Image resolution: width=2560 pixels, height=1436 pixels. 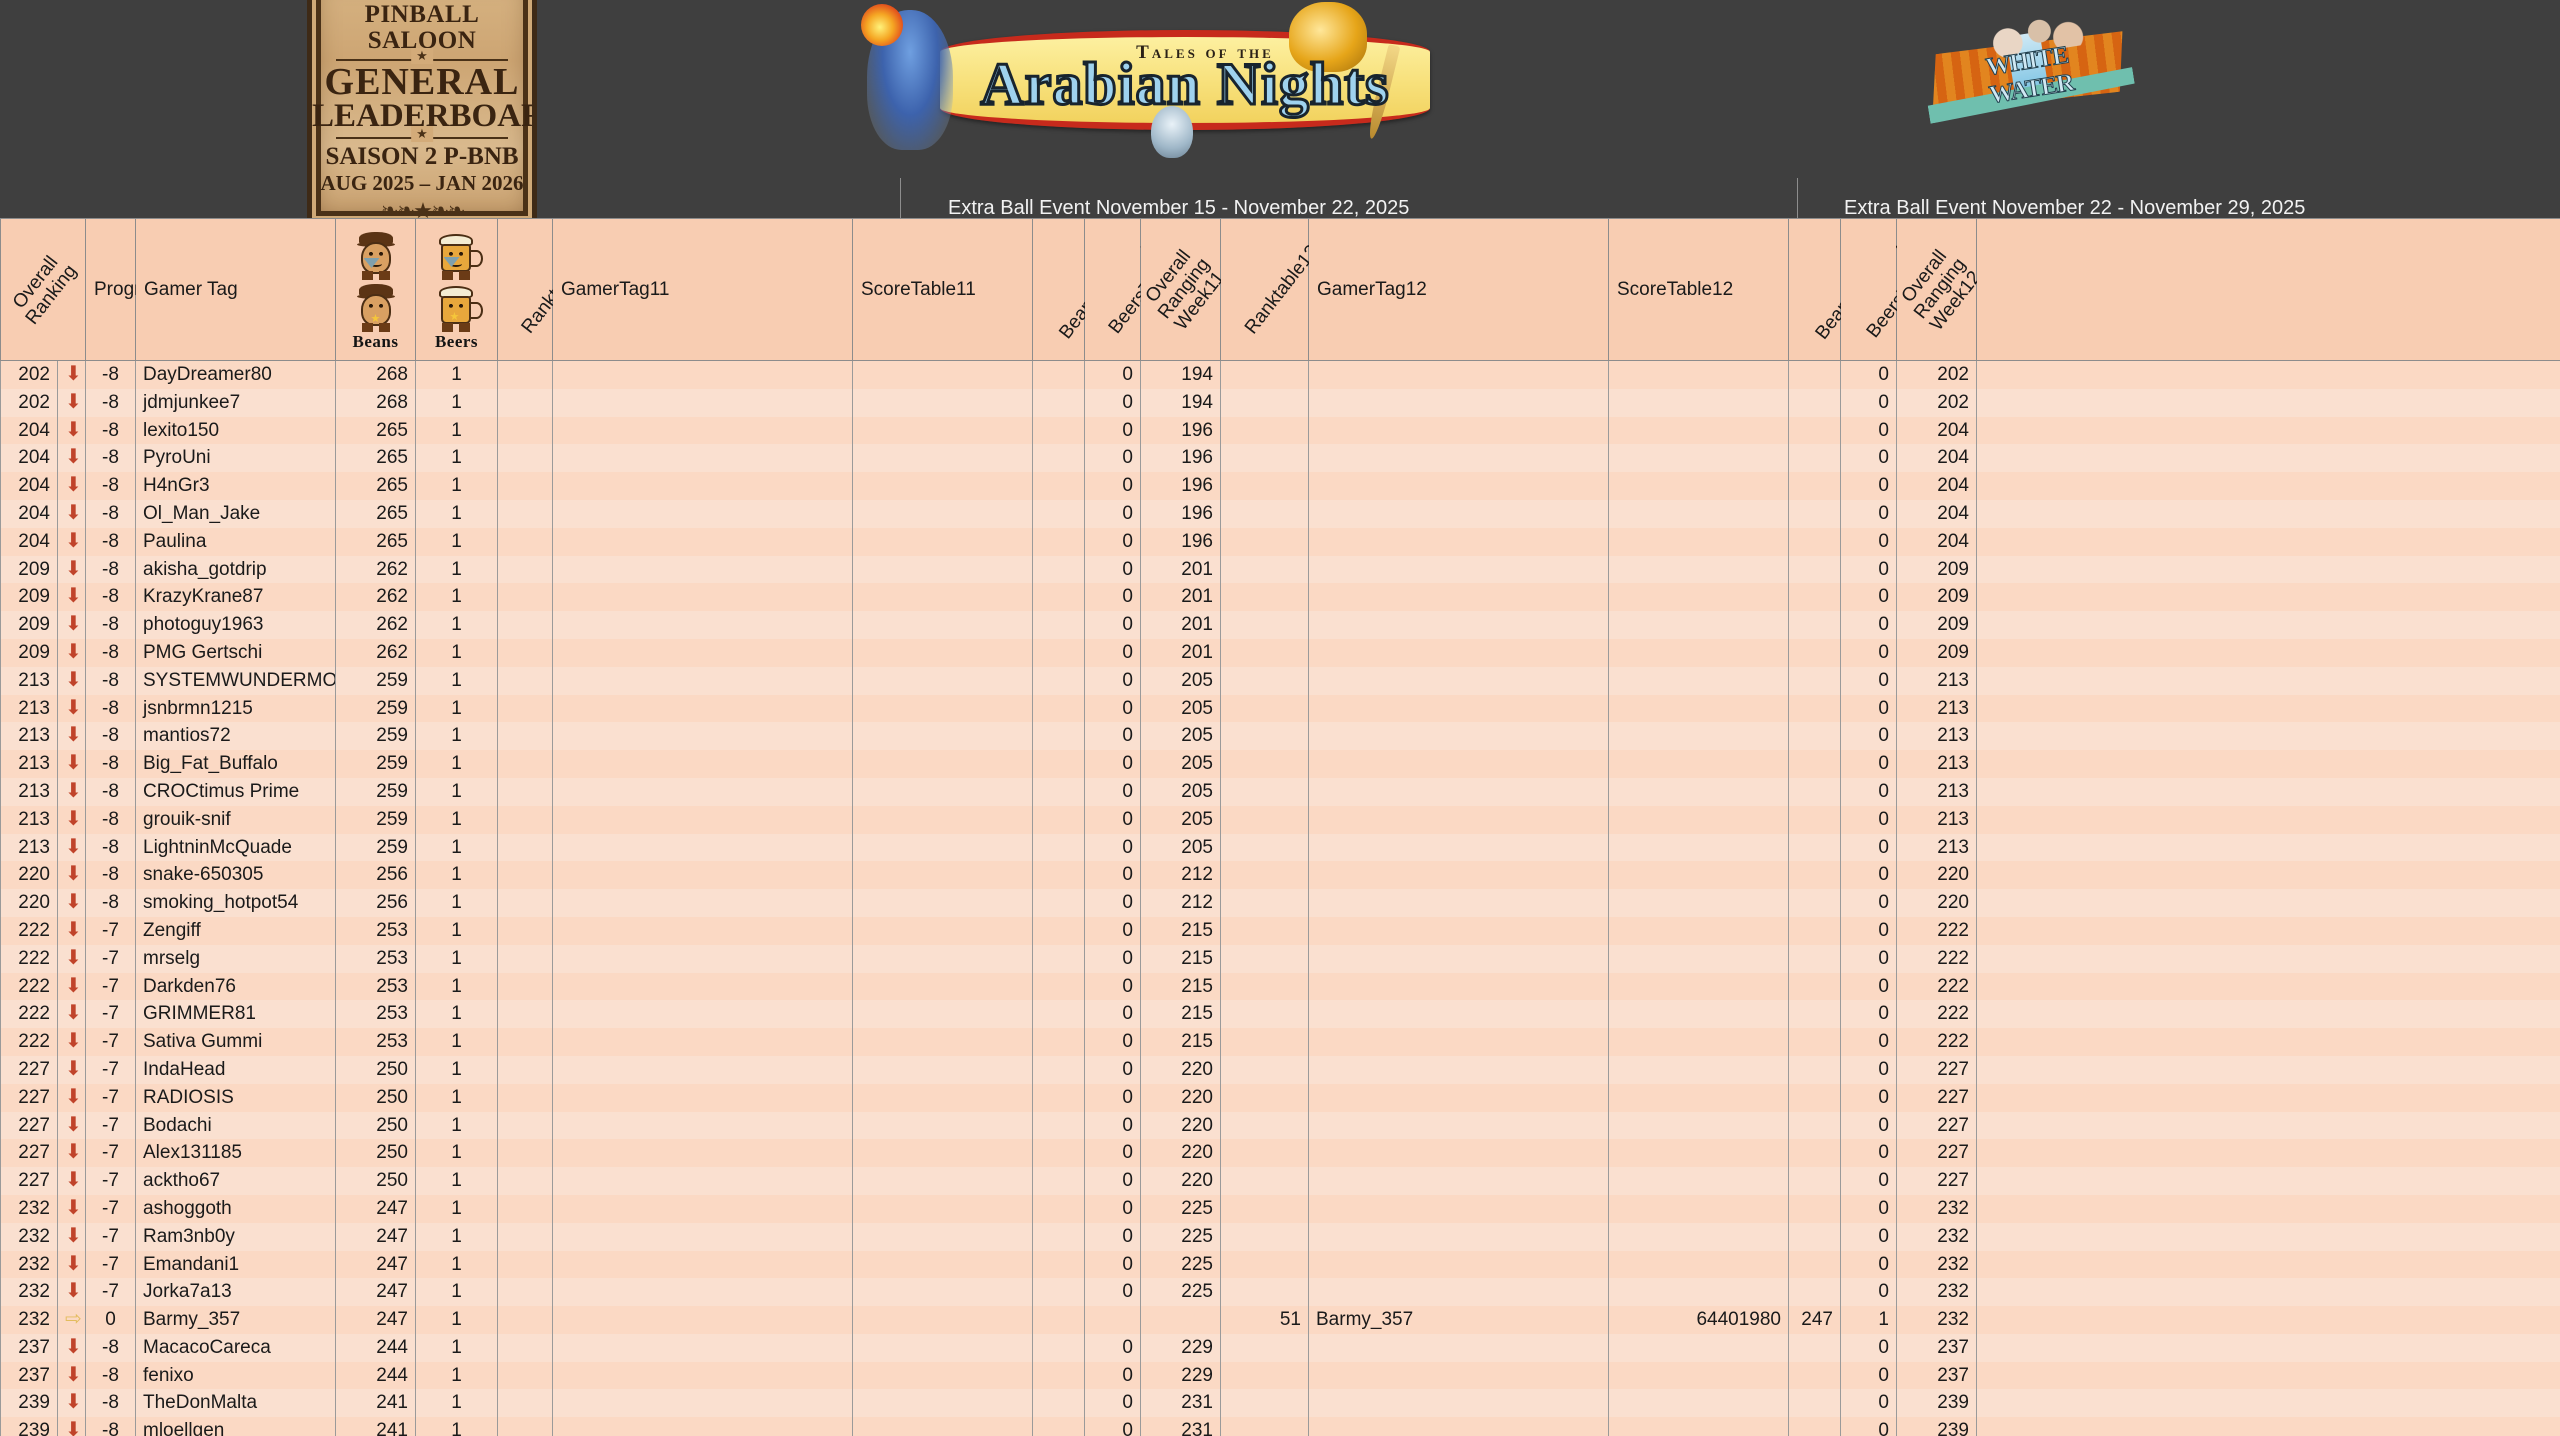 What do you see at coordinates (235, 903) in the screenshot?
I see `cell-gamer-tag: smoking_hotpot54` at bounding box center [235, 903].